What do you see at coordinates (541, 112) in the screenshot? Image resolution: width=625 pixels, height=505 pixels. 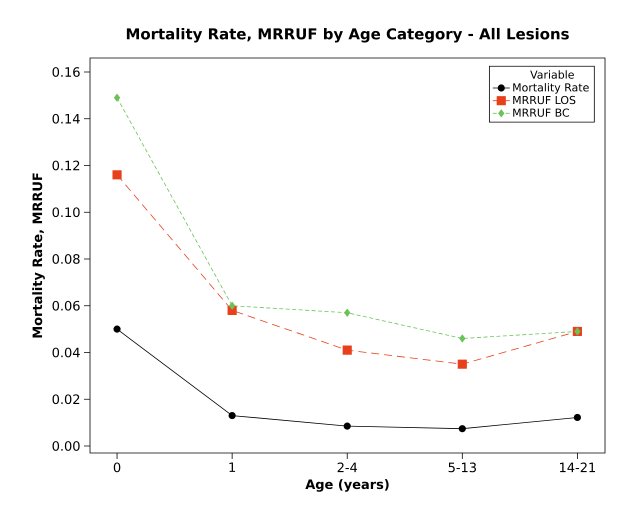 I see `legend-label: MRRUF BC` at bounding box center [541, 112].